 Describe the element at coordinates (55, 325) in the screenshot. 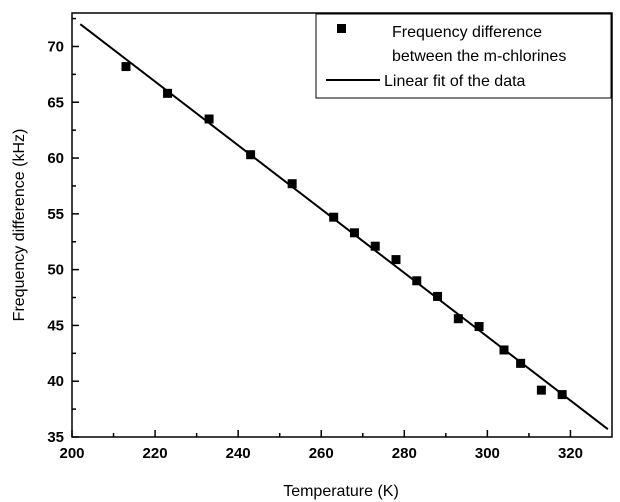

I see `y-tick-label: 45` at that location.